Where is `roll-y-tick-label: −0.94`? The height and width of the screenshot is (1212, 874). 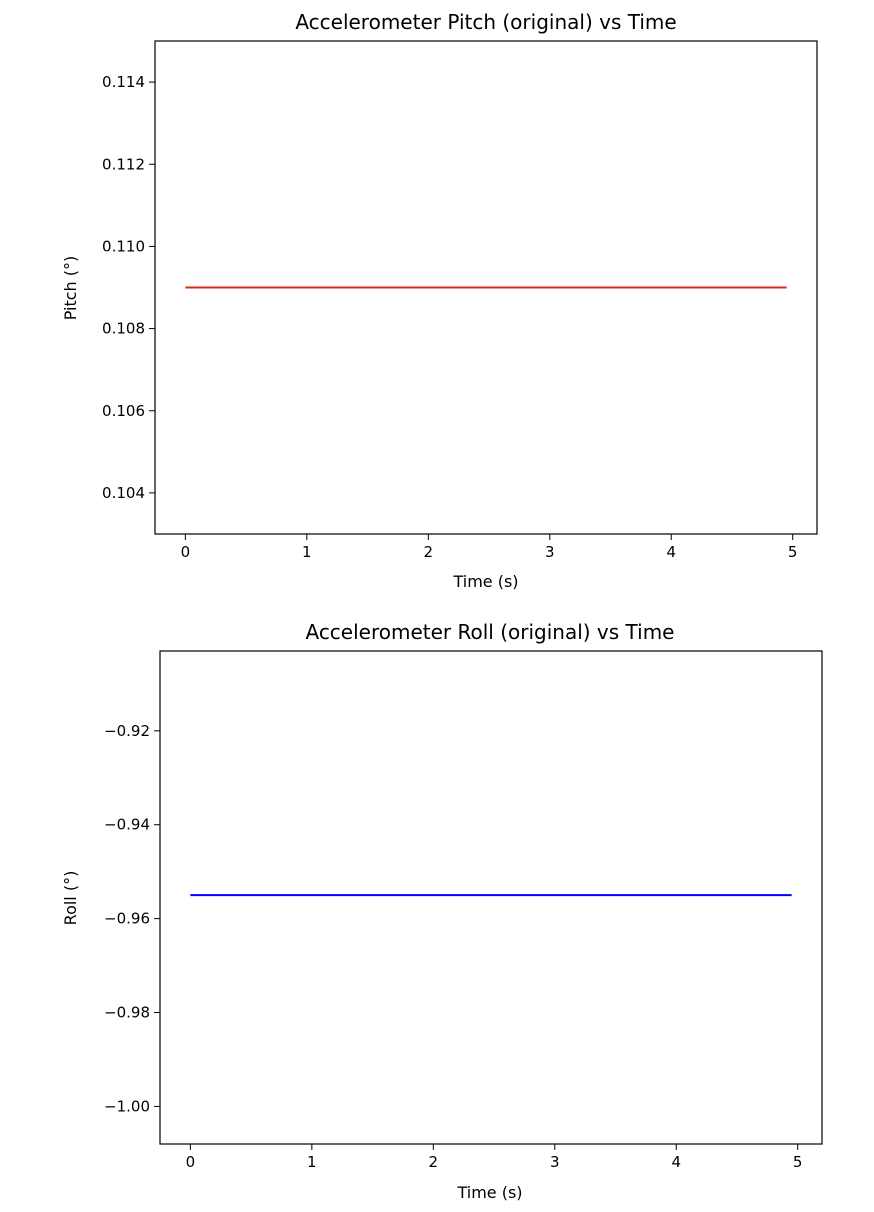
roll-y-tick-label: −0.94 is located at coordinates (127, 825).